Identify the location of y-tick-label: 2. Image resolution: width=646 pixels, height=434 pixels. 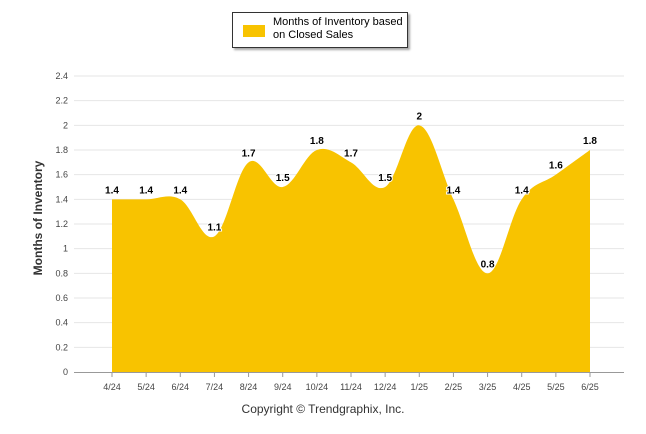
(65, 125).